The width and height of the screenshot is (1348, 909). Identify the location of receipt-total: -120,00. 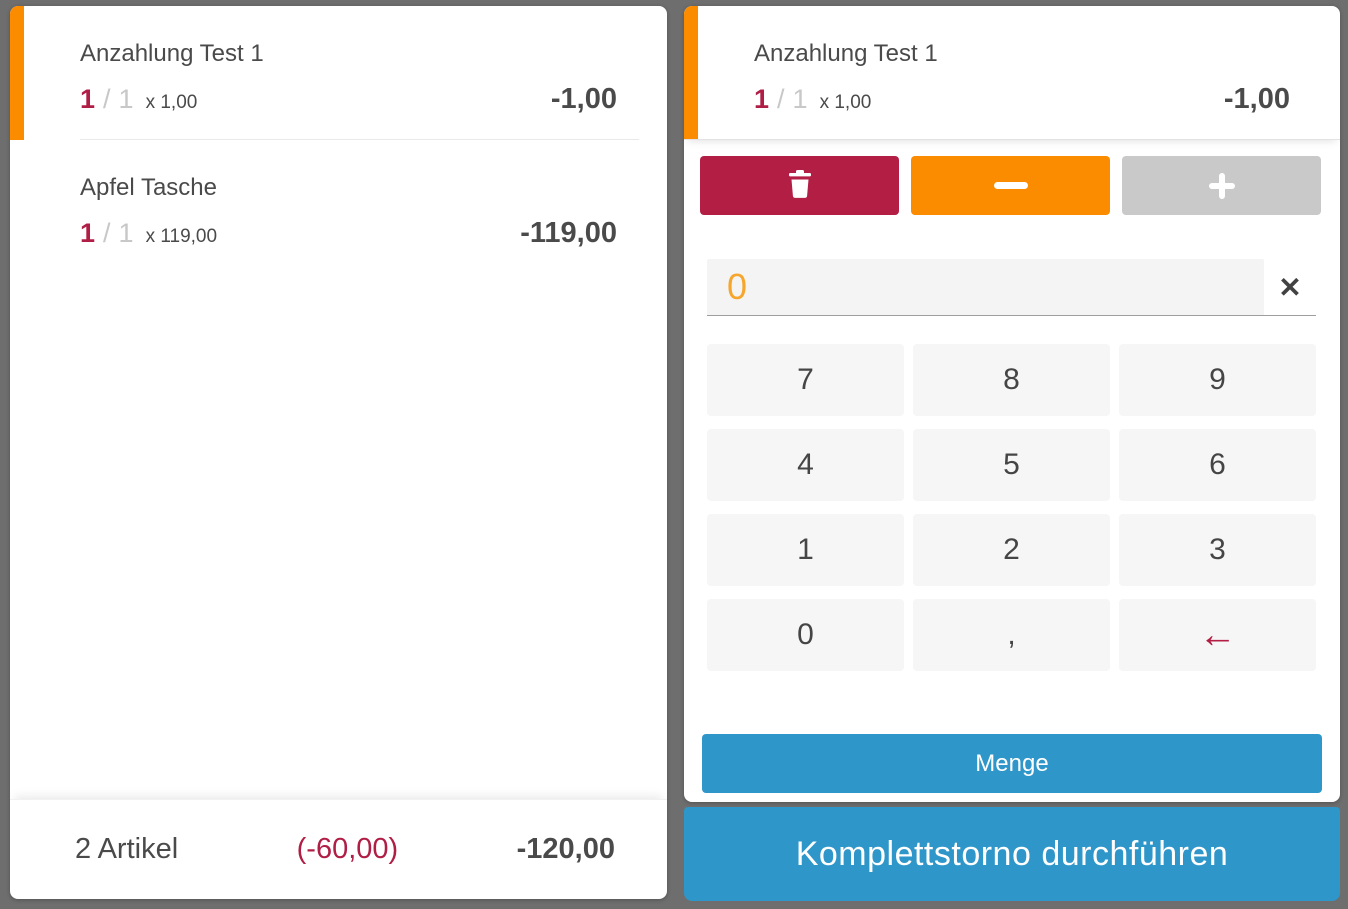
(565, 849).